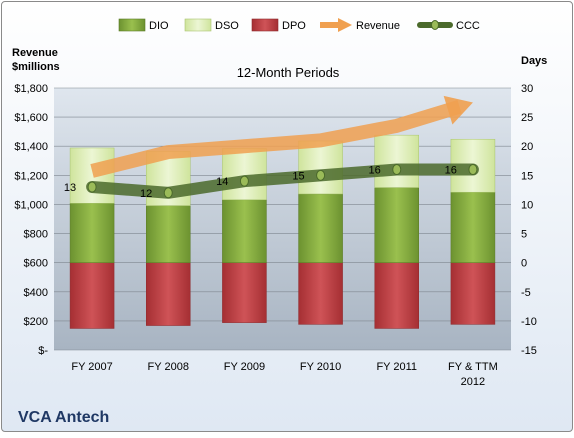 The width and height of the screenshot is (574, 438). Describe the element at coordinates (468, 26) in the screenshot. I see `legend-label-ccc: CCC` at that location.